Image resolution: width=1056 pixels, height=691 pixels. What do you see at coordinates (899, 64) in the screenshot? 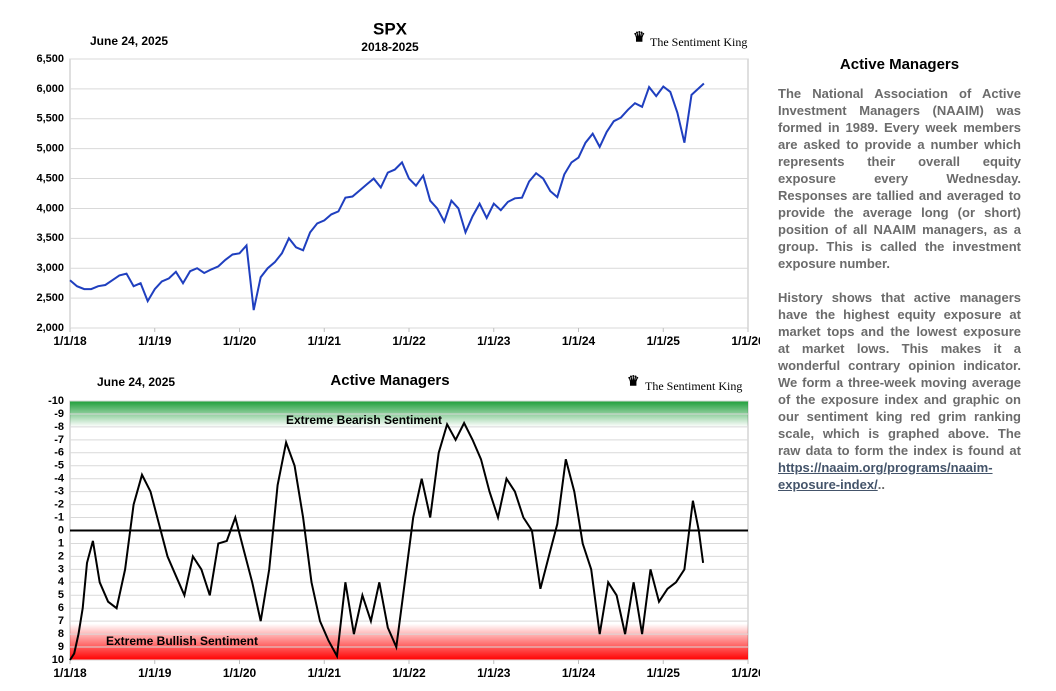
I see `article-title: Active Managers` at bounding box center [899, 64].